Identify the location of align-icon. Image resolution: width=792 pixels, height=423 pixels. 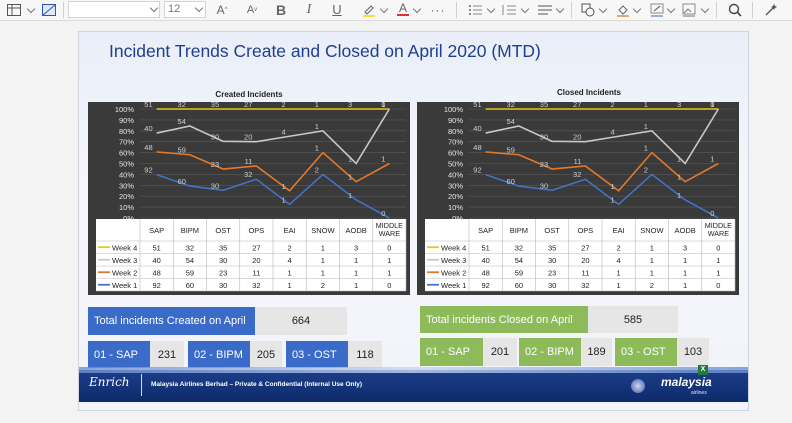
(545, 9).